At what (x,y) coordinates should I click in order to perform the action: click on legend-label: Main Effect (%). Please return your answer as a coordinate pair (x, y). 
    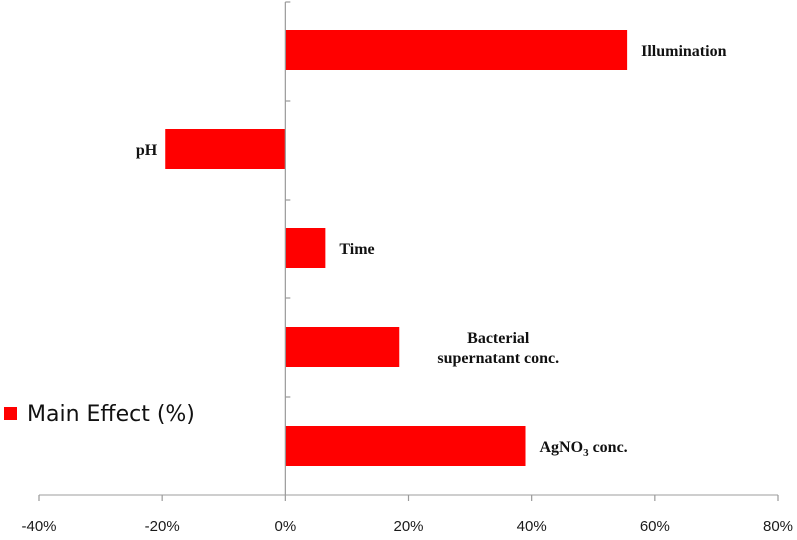
    Looking at the image, I should click on (111, 414).